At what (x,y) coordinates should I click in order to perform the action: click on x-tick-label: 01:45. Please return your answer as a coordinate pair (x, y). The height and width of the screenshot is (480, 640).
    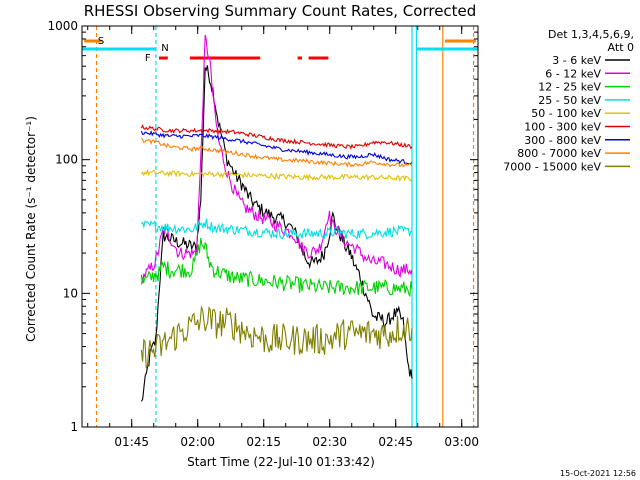
    Looking at the image, I should click on (131, 442).